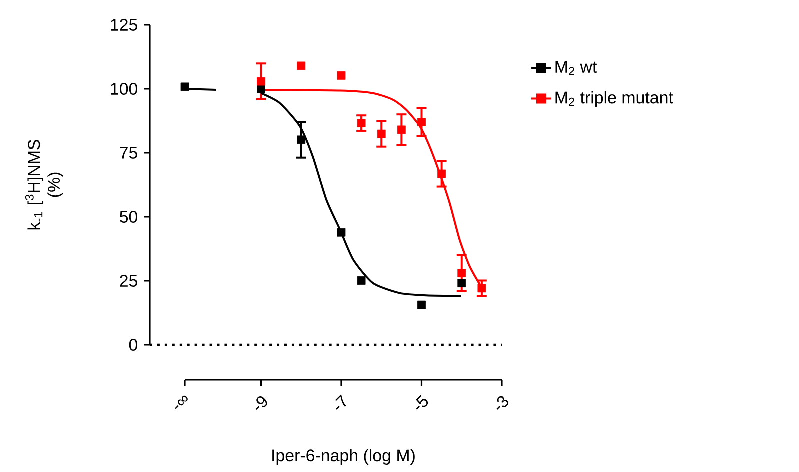 This screenshot has width=799, height=472. I want to click on y-axis-title: k$_{-1}$ [$^{3}$H]NMS (%), so click(44, 185).